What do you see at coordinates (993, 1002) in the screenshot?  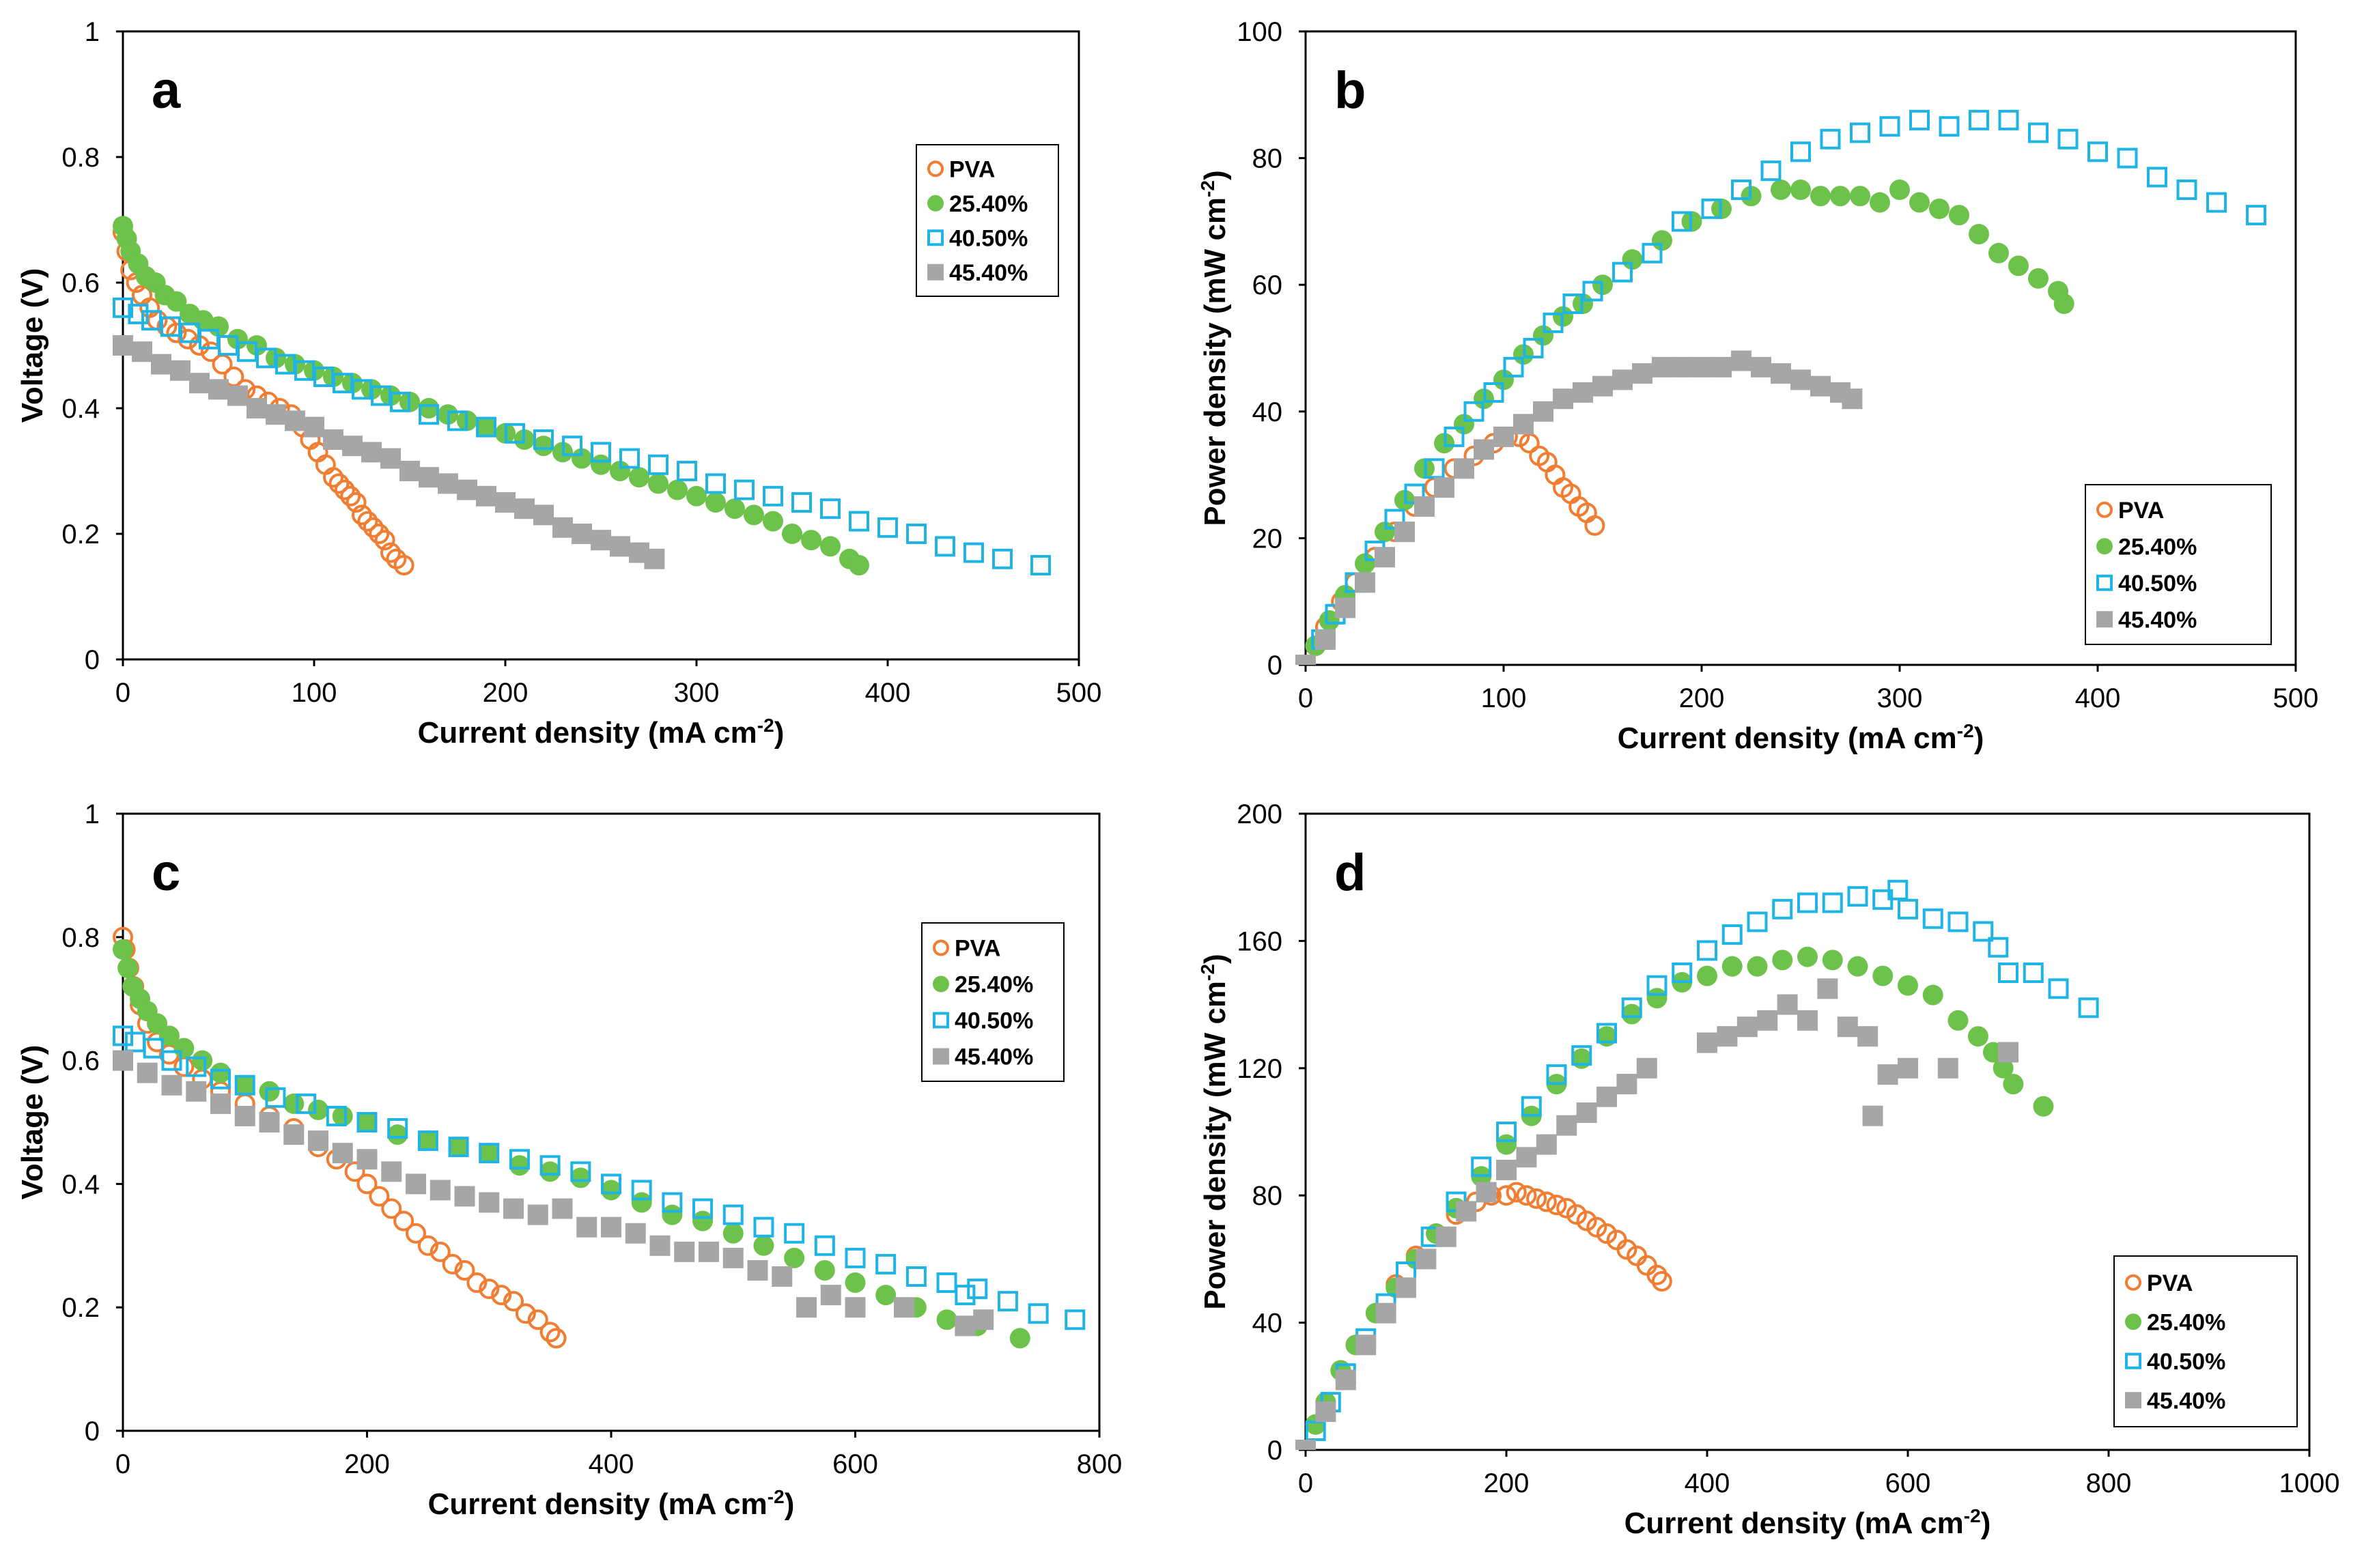 I see `legend-c: PVA 25.40% 40.50% 45.40%` at bounding box center [993, 1002].